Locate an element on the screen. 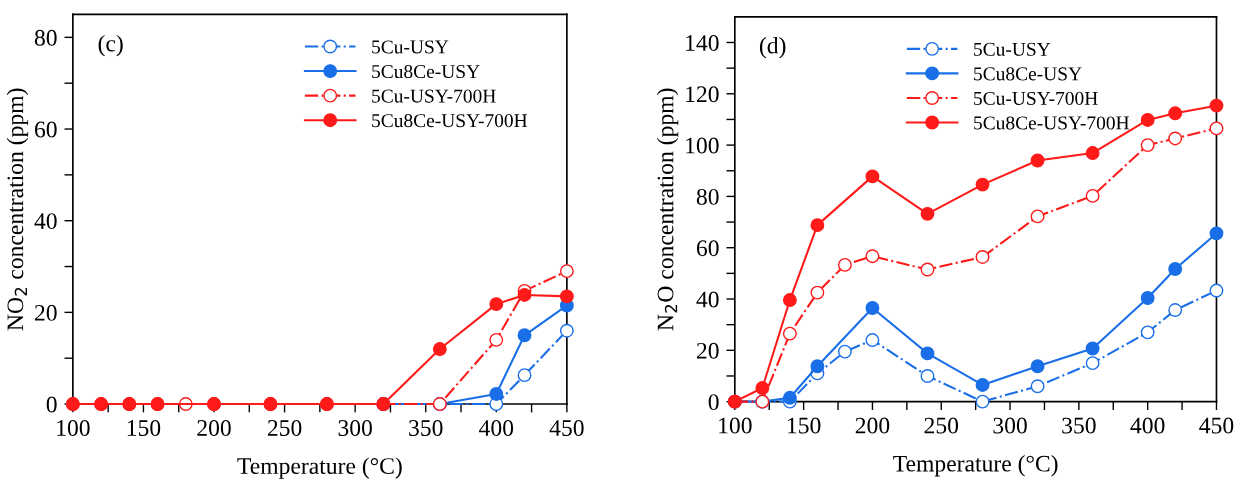 The width and height of the screenshot is (1235, 481). annotation: (c) is located at coordinates (110, 45).